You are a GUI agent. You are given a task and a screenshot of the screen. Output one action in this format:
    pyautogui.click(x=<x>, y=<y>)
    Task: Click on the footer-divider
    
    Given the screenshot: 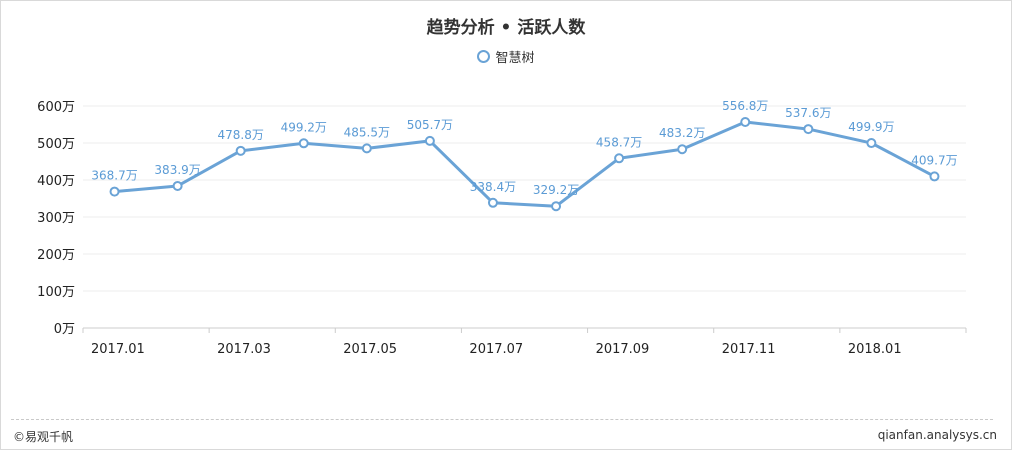 What is the action you would take?
    pyautogui.click(x=502, y=419)
    